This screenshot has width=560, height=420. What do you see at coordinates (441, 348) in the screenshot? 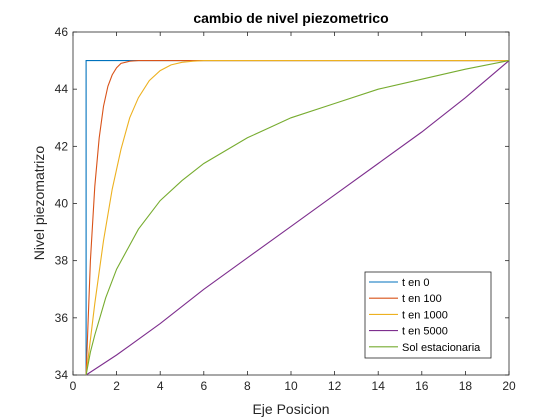
I see `legend-label-4: Sol estacionaria` at bounding box center [441, 348].